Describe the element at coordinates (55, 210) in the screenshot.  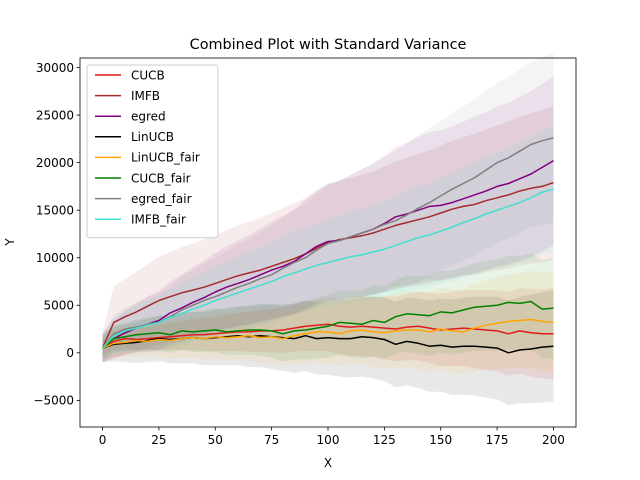
I see `y-tick-label: 15000` at that location.